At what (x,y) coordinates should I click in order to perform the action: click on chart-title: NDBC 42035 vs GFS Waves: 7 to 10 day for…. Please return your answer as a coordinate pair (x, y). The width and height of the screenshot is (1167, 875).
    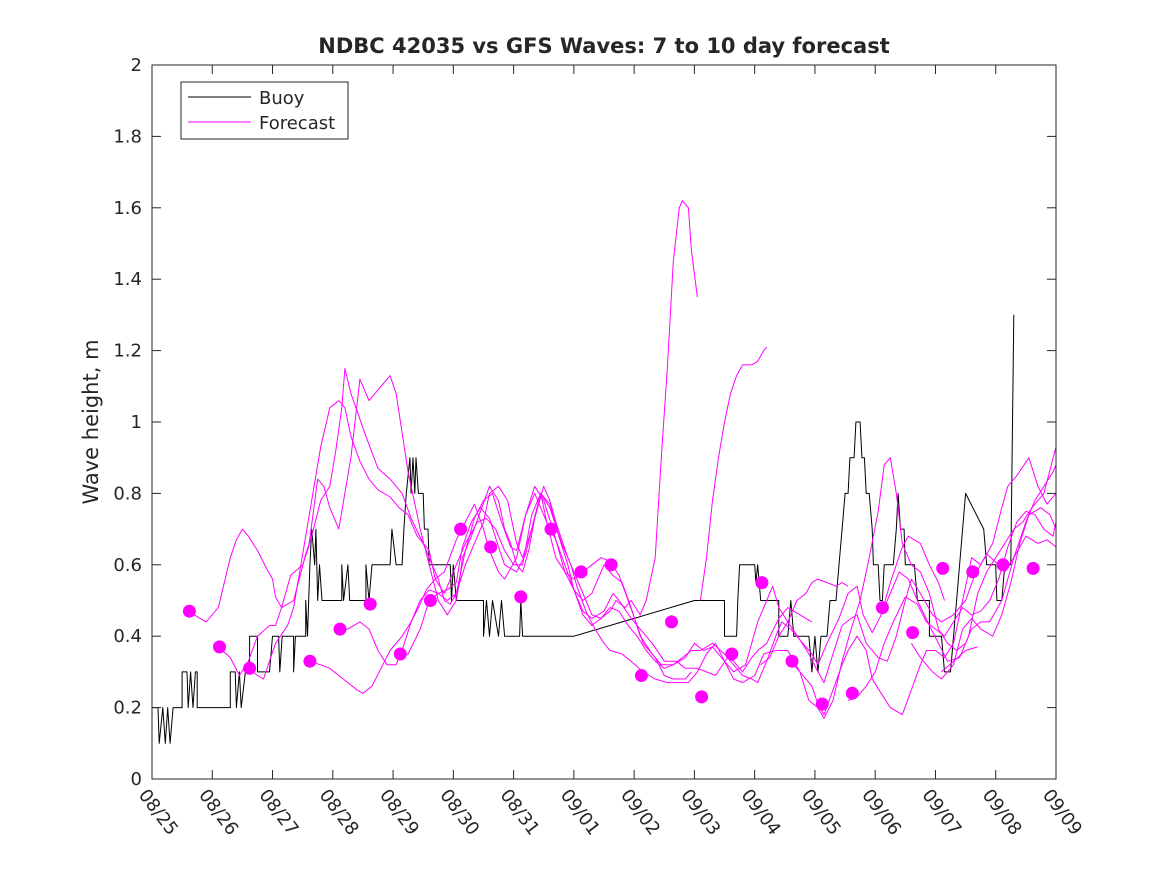
    Looking at the image, I should click on (603, 46).